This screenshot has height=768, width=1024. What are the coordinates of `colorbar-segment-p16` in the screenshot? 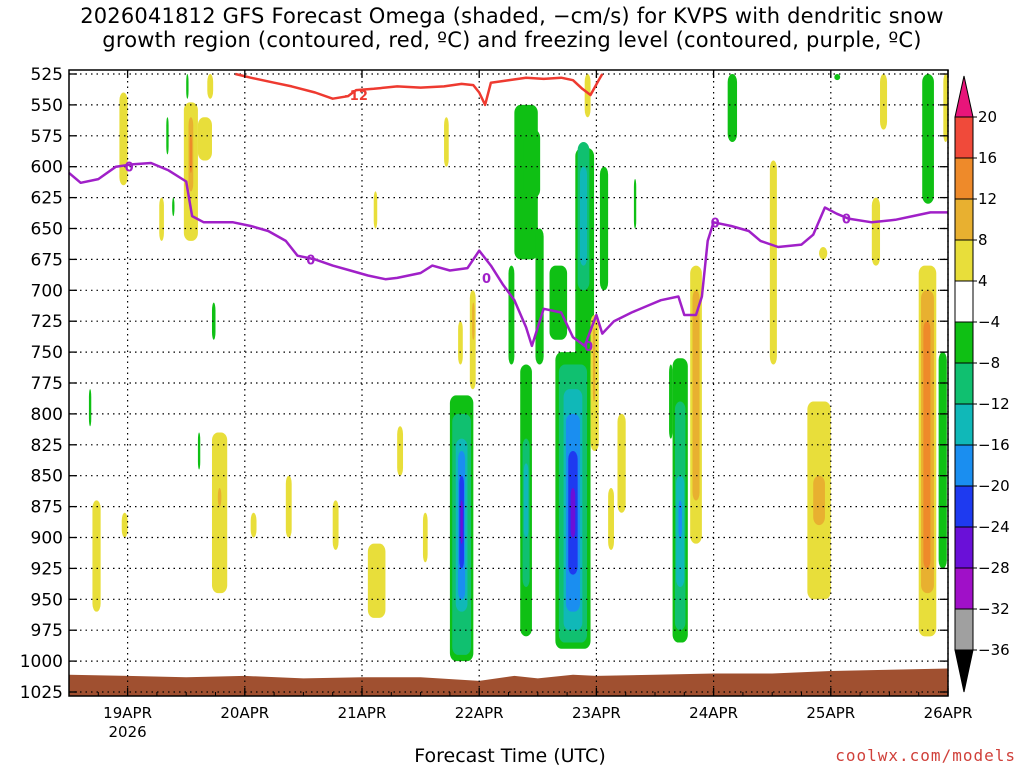 It's located at (964, 137).